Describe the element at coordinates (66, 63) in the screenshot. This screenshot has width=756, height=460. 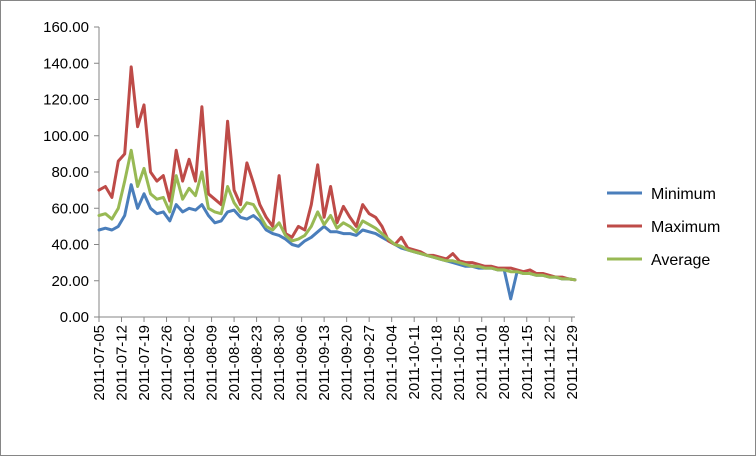
I see `y-tick-label: 140.00` at that location.